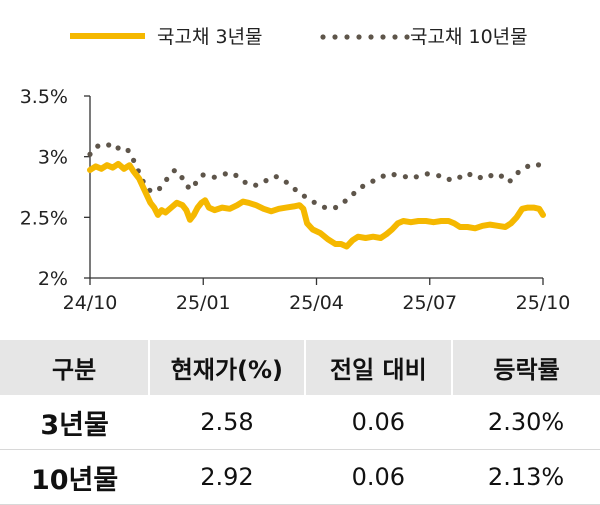  Describe the element at coordinates (203, 303) in the screenshot. I see `x-tick-label: 25/01` at that location.